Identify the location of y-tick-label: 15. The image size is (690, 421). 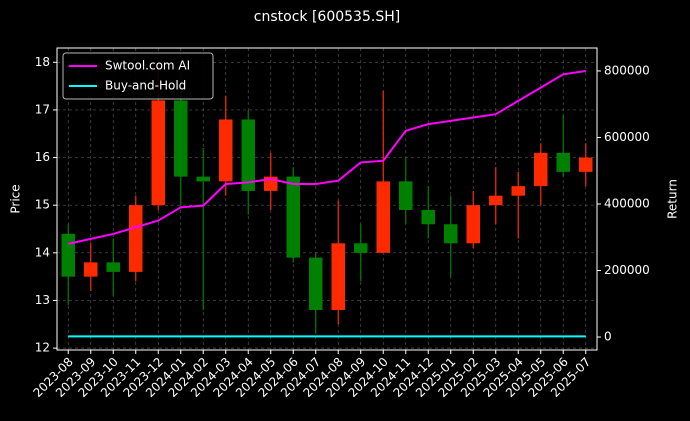
(42, 205).